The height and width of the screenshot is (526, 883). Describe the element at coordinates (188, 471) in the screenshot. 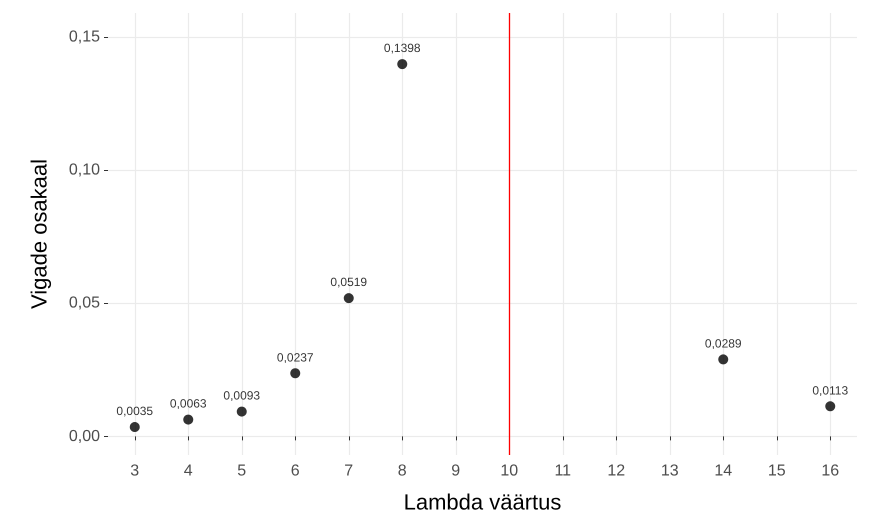

I see `x-tick-label: 4` at that location.